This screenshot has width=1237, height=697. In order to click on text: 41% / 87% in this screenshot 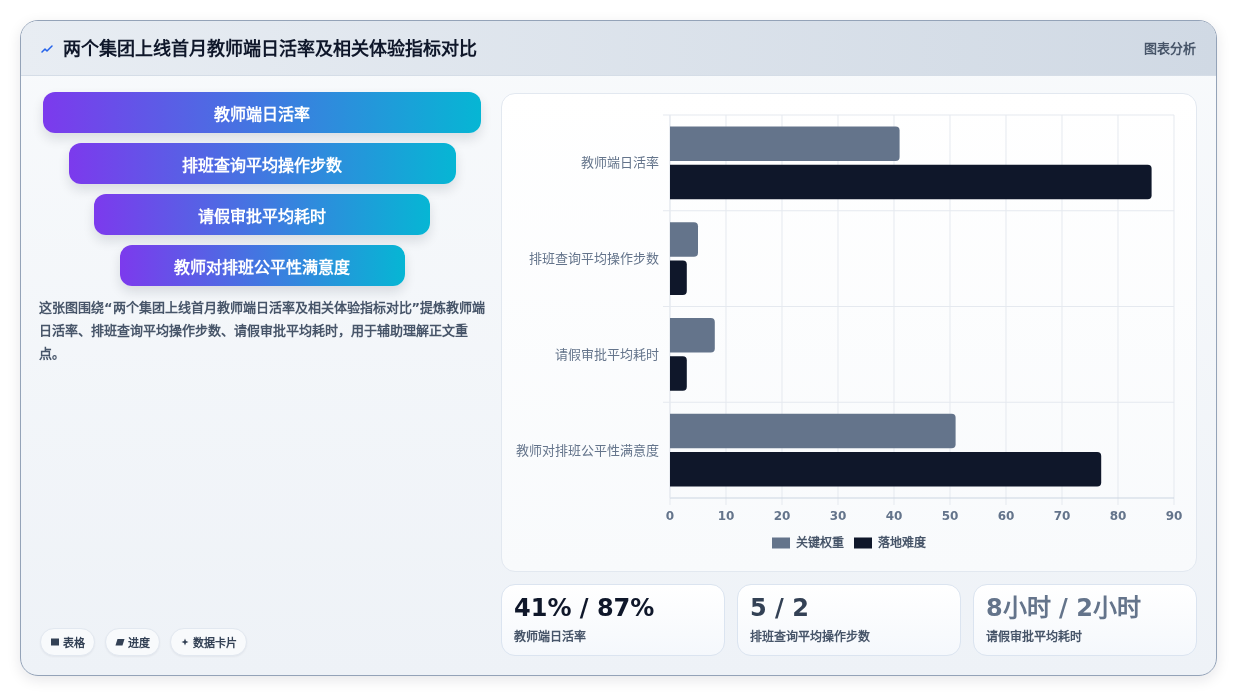, I will do `click(584, 608)`.